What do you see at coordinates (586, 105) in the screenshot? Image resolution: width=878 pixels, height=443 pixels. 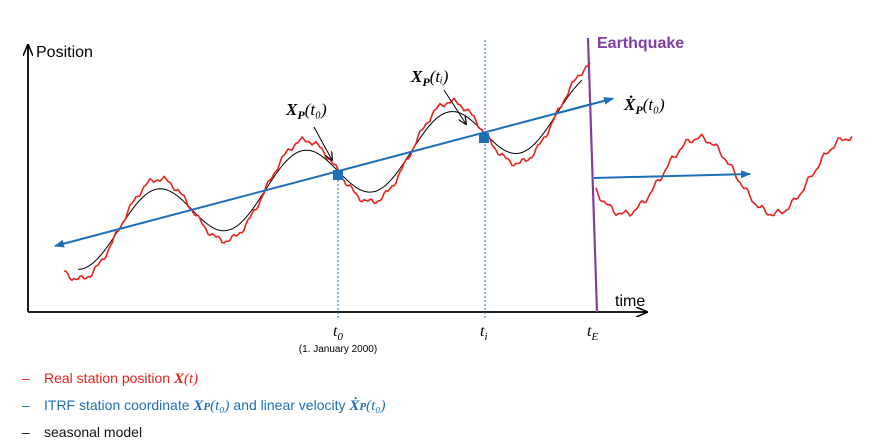 I see `itrf-linear-trend-forward-head` at bounding box center [586, 105].